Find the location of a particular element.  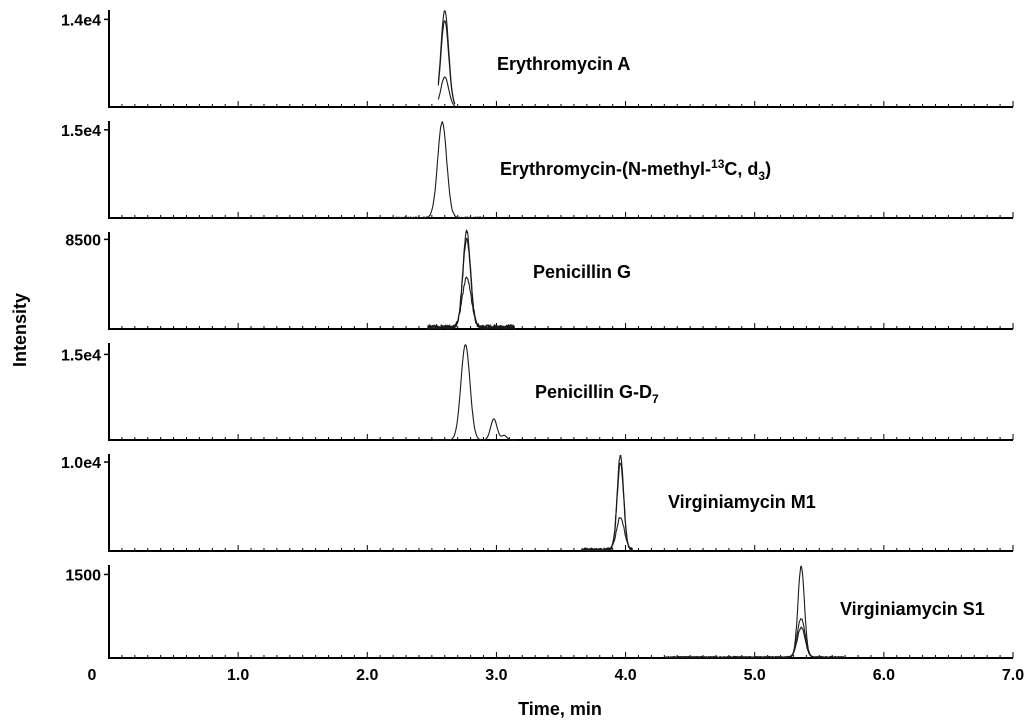

x-tick-label: 3.0 is located at coordinates (496, 675).